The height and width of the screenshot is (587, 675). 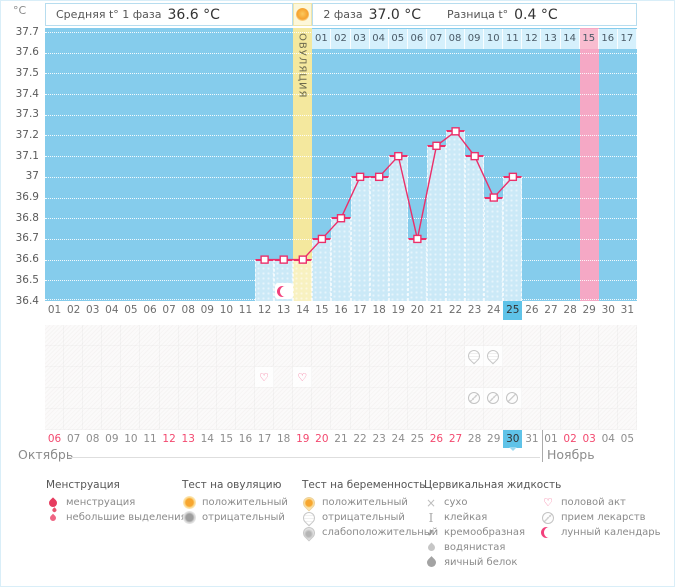 What do you see at coordinates (150, 439) in the screenshot?
I see `calendar-date-cell: 11` at bounding box center [150, 439].